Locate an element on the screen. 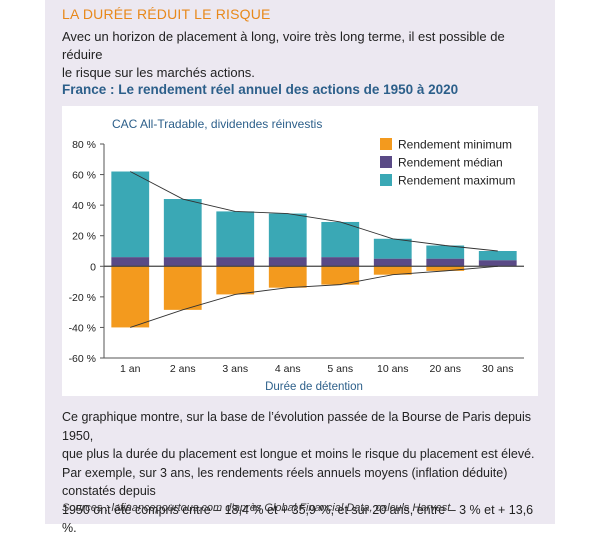 The width and height of the screenshot is (600, 538). x-tick-label: 5 ans is located at coordinates (340, 369).